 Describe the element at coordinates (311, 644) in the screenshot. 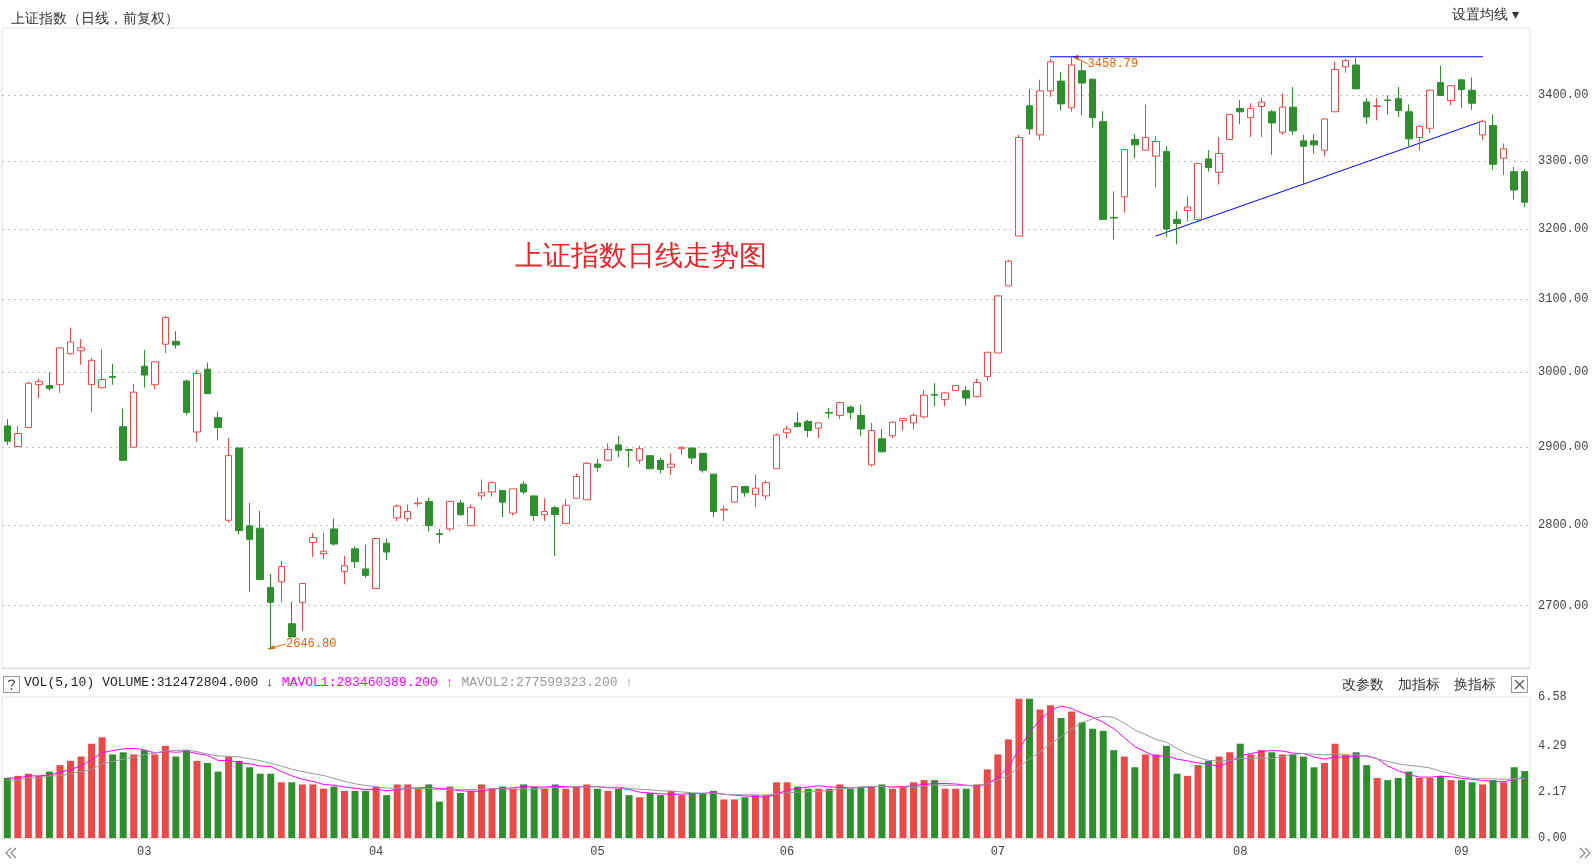

I see `annotation: 2646.80` at that location.